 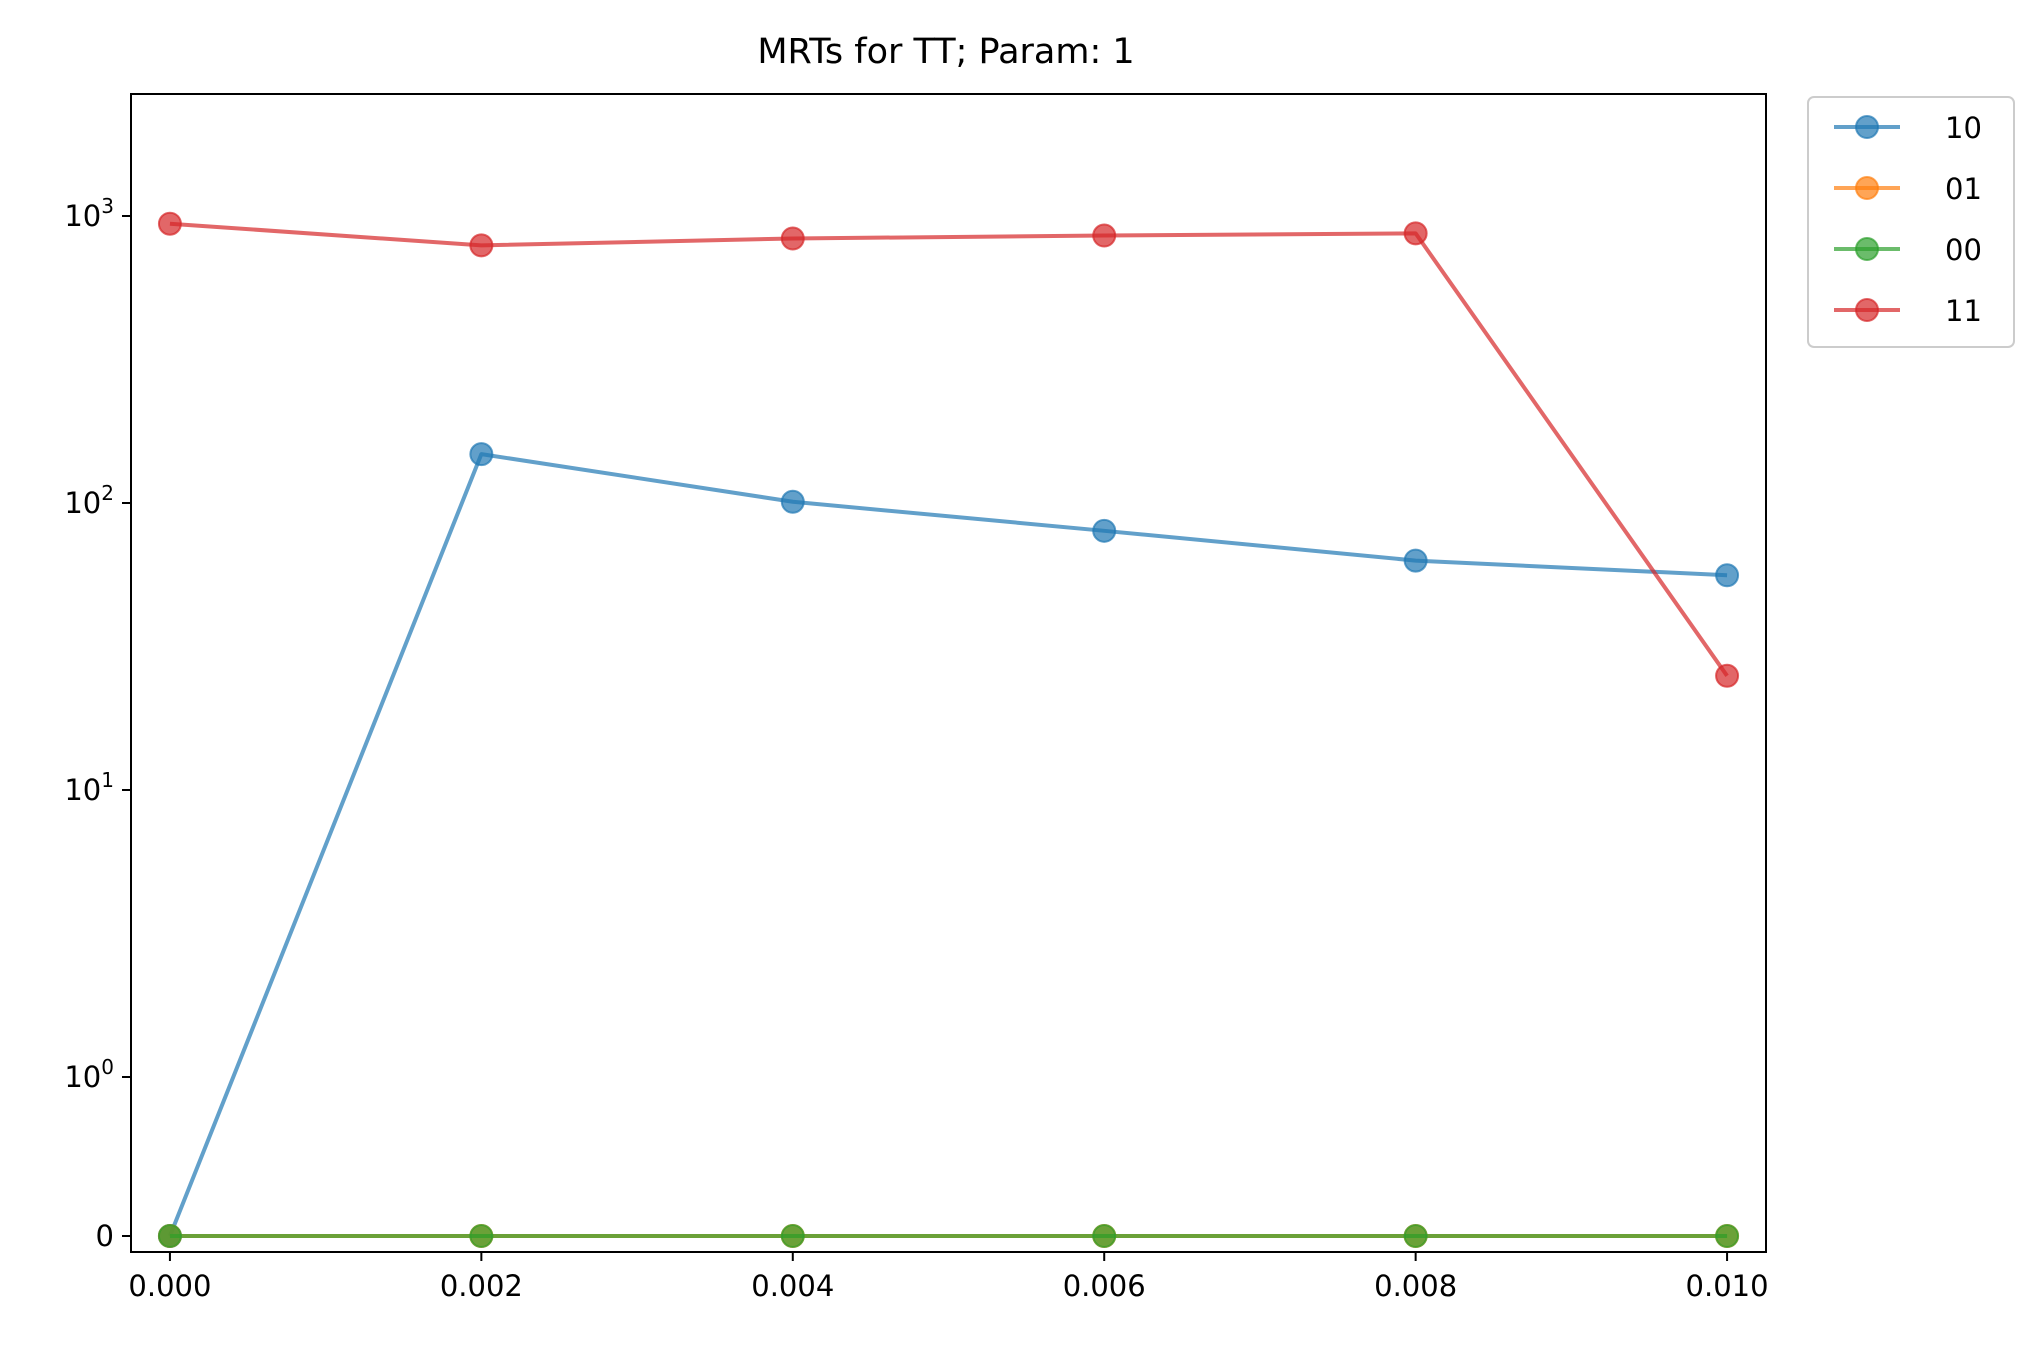 I want to click on x-tick-label: 0.010, so click(x=1727, y=1286).